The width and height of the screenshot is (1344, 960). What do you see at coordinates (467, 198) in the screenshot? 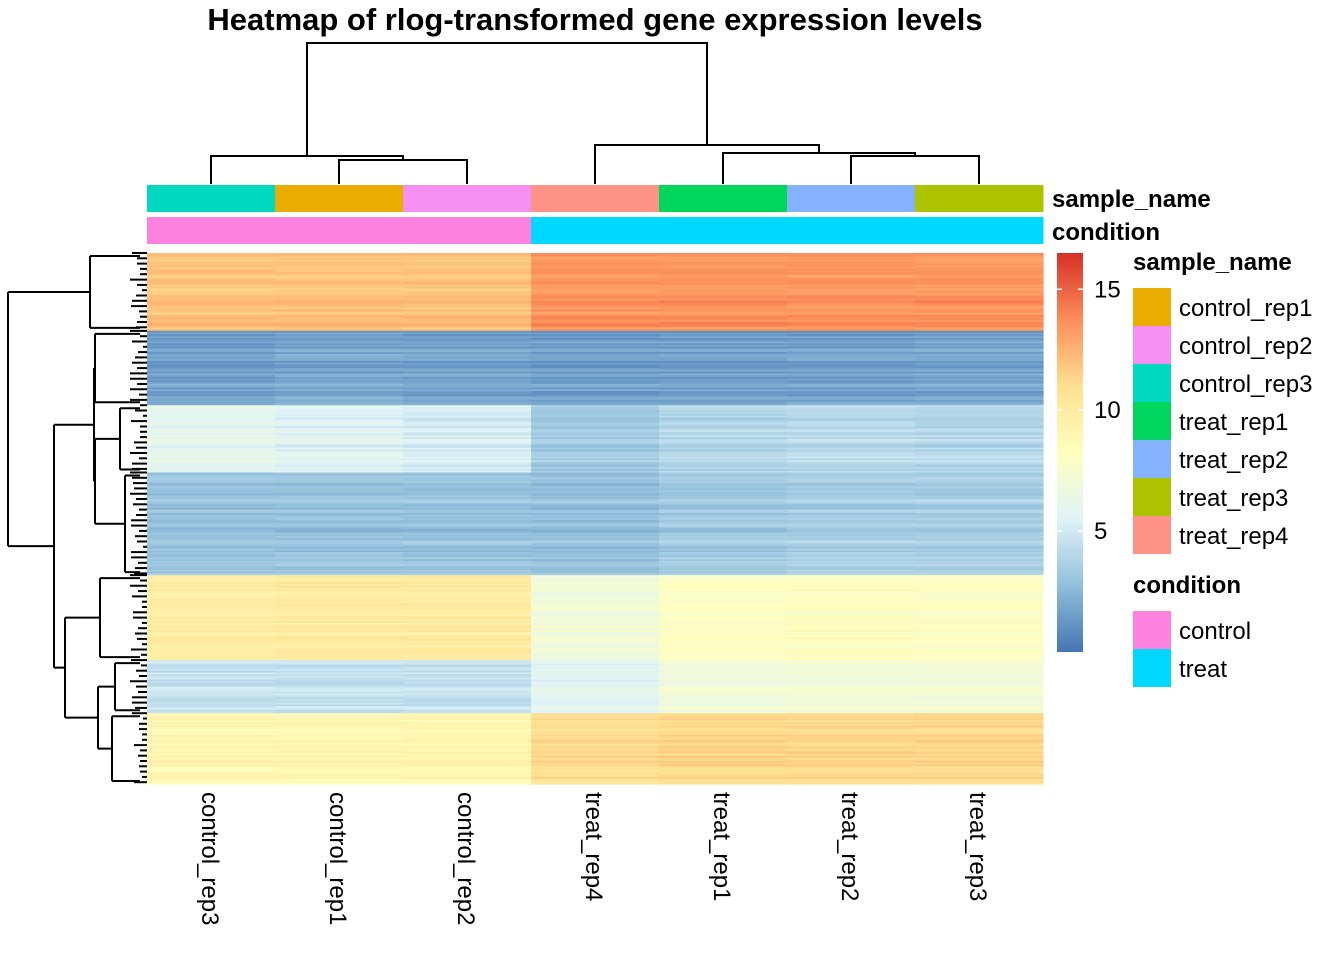
I see `sample-annotation-cell` at bounding box center [467, 198].